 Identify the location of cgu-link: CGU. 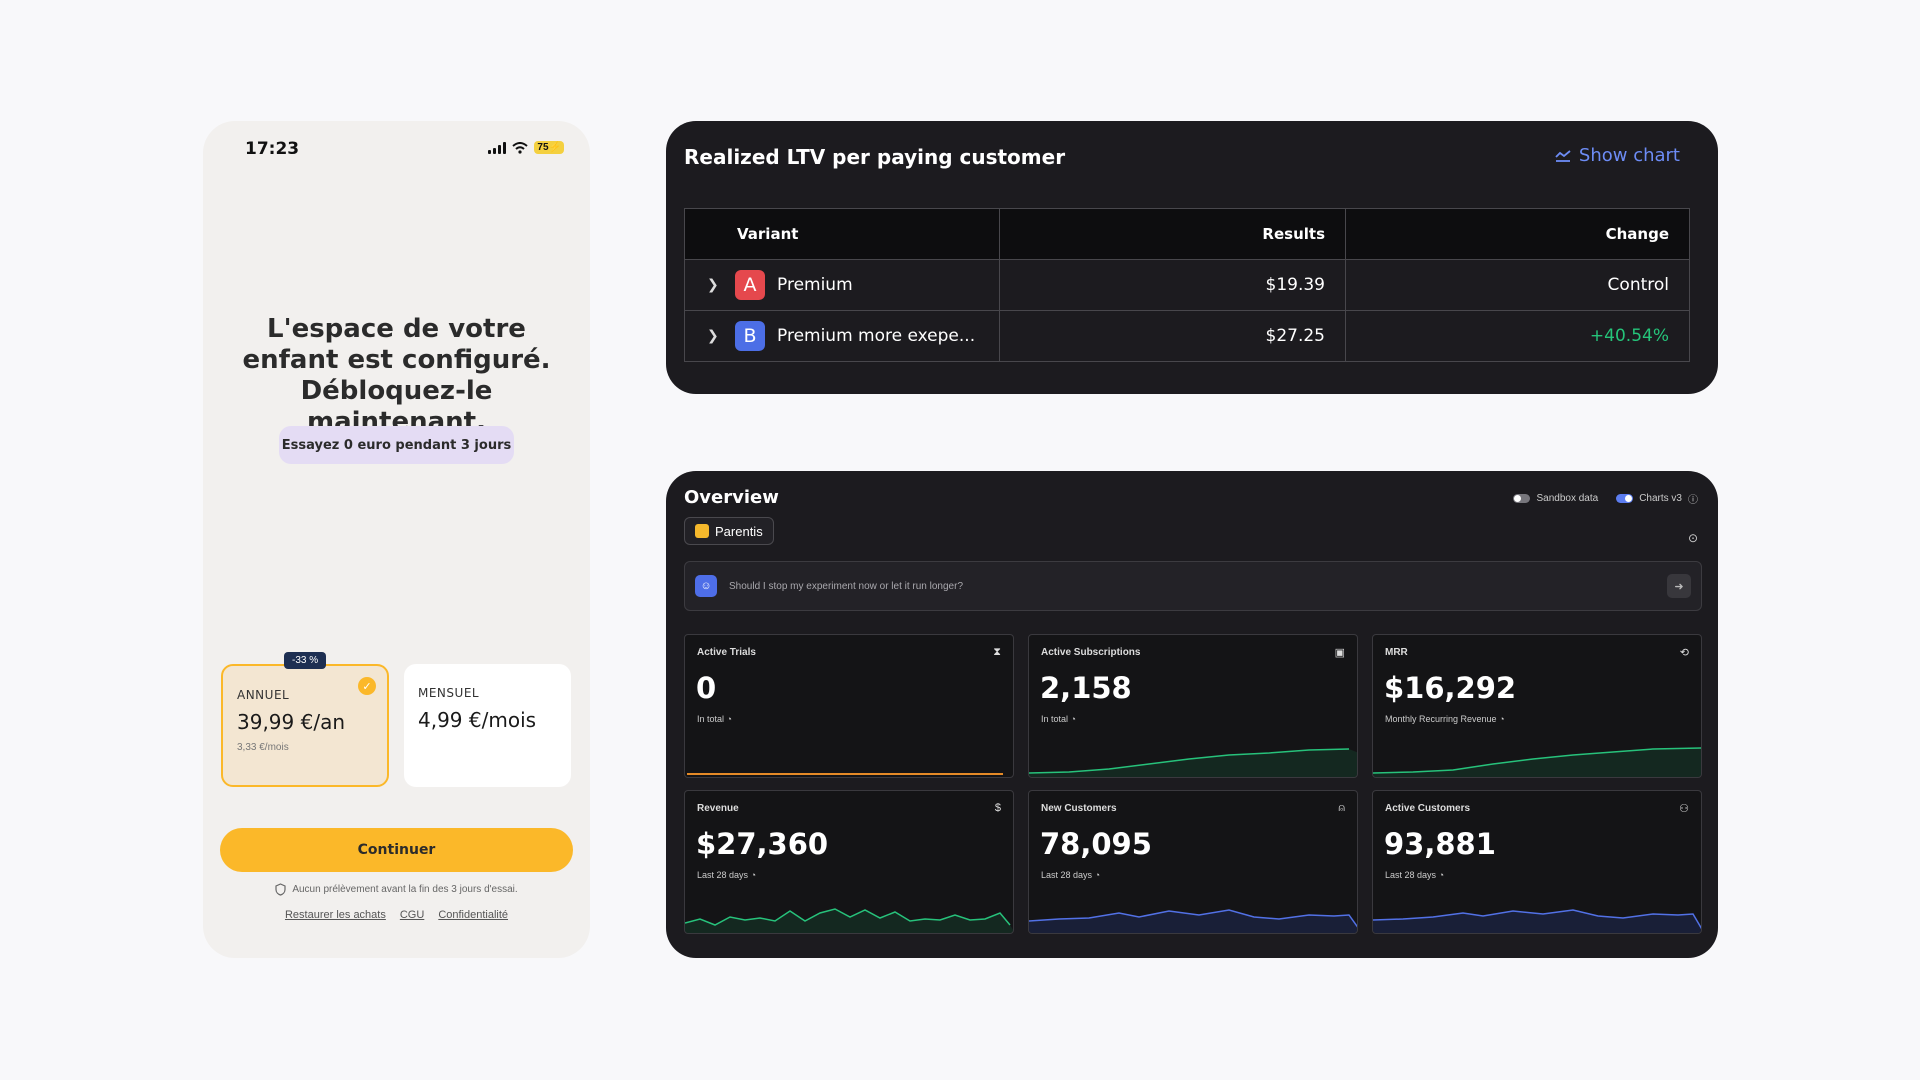
(412, 915).